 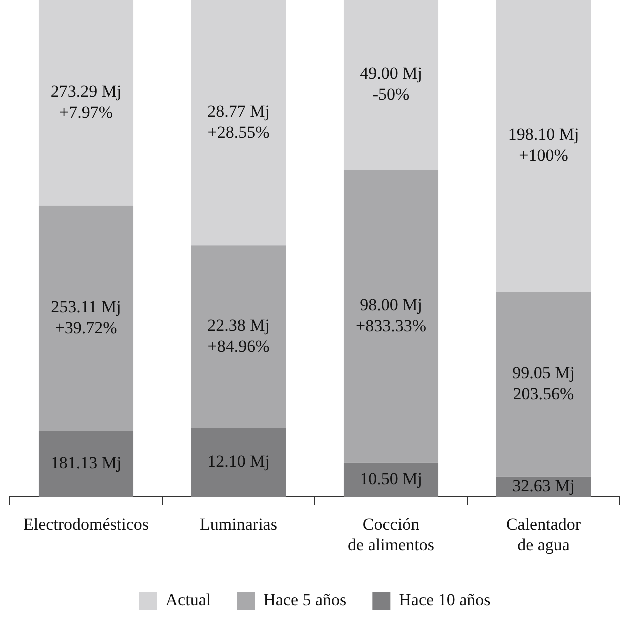 I want to click on annotation: 10.50 Mj, so click(x=391, y=479).